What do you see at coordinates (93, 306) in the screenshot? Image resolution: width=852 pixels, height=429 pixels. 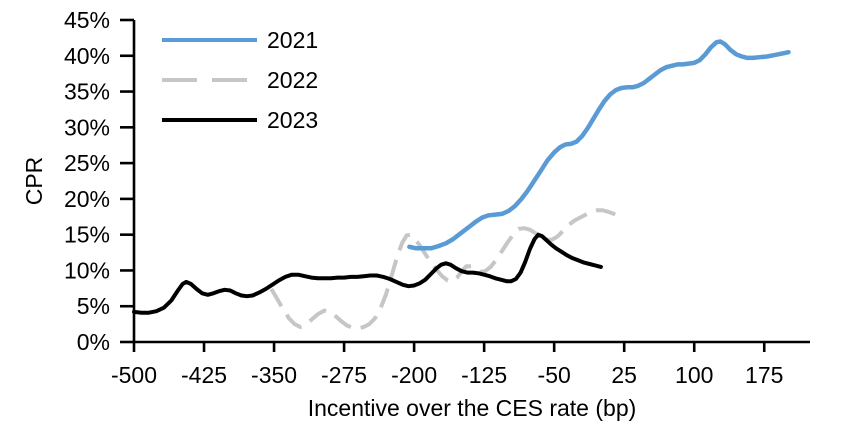 I see `y-tick-label: 5%` at bounding box center [93, 306].